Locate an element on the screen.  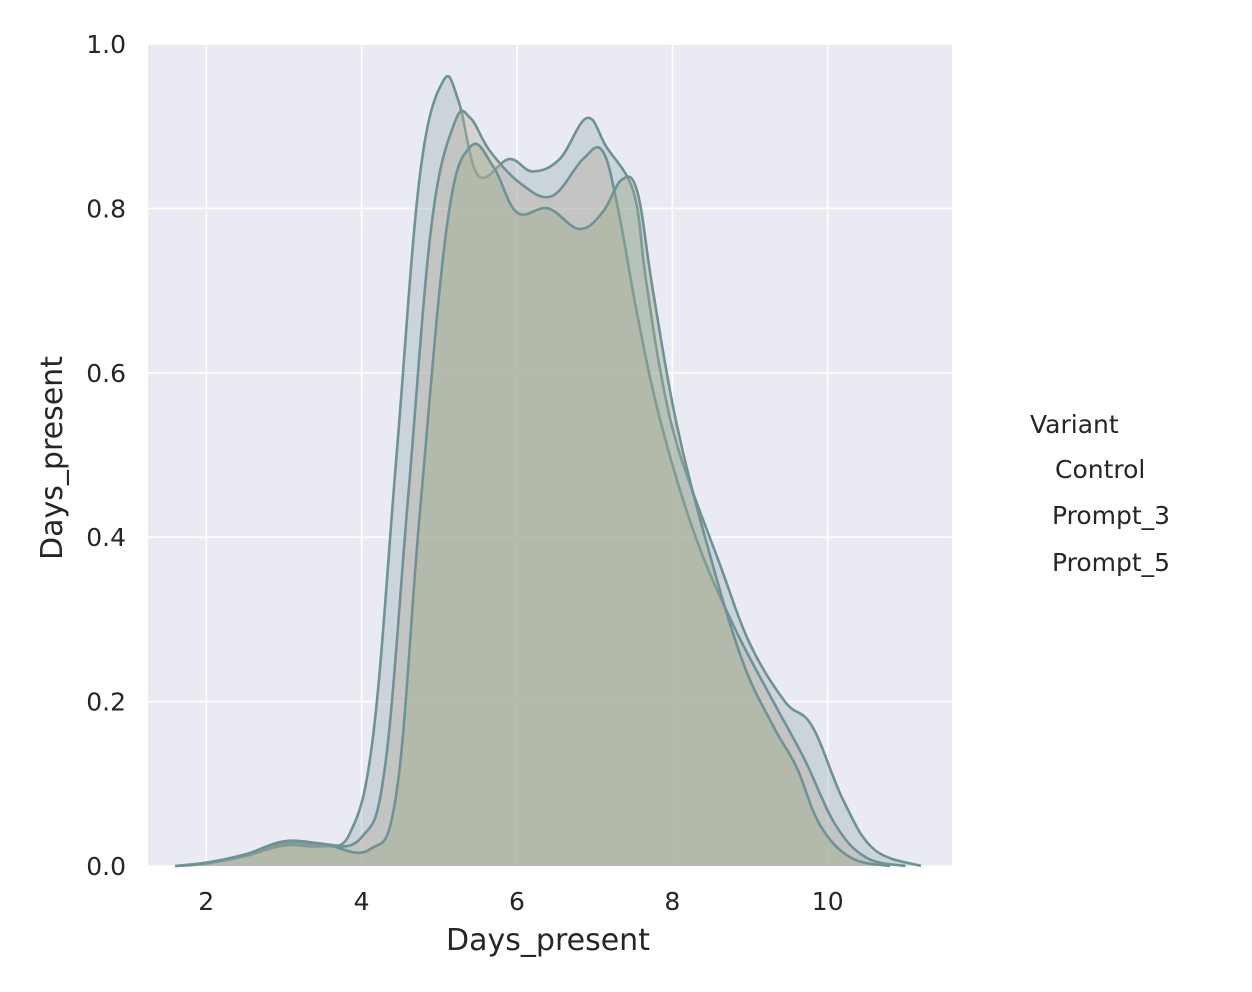
x-tick-label: 4 is located at coordinates (362, 901).